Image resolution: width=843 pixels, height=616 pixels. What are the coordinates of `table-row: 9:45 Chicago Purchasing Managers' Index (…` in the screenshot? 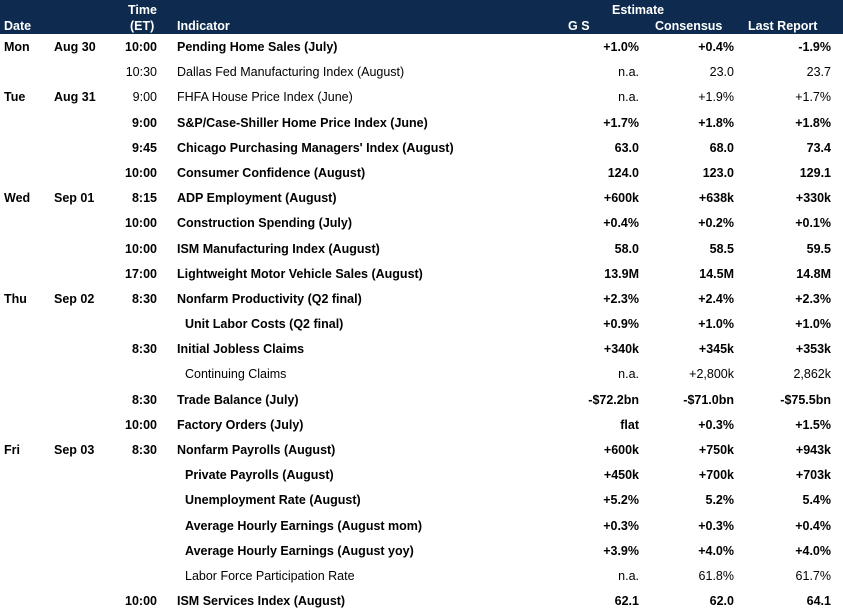 It's located at (421, 147).